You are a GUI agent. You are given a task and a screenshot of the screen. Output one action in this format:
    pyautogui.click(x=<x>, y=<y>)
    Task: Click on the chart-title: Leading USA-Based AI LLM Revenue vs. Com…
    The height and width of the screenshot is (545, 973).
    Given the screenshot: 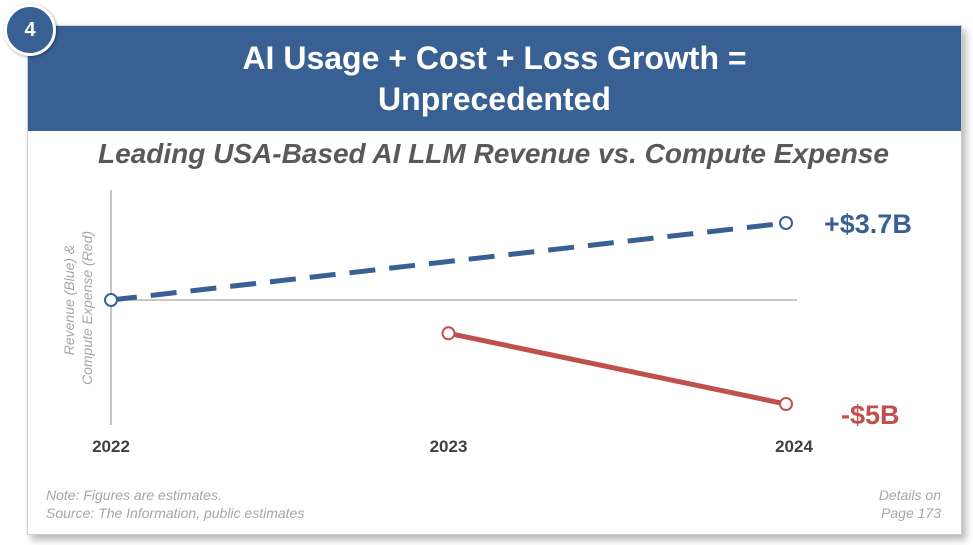 What is the action you would take?
    pyautogui.click(x=493, y=153)
    